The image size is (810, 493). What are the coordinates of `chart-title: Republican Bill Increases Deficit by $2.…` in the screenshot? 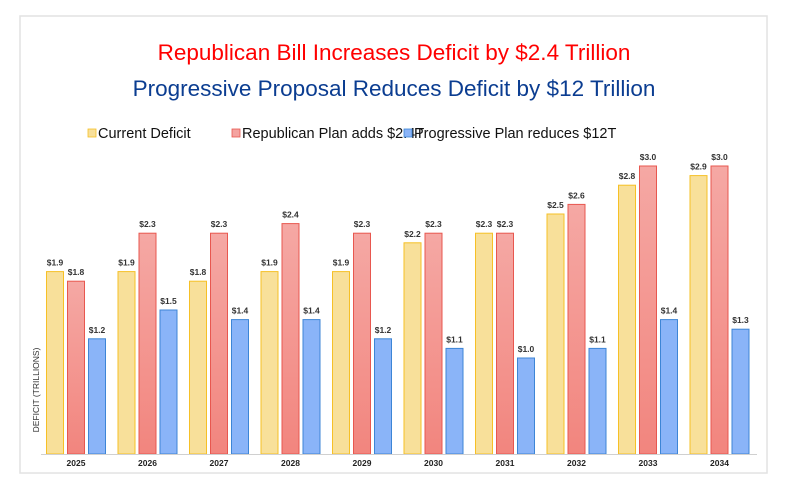 It's located at (394, 52).